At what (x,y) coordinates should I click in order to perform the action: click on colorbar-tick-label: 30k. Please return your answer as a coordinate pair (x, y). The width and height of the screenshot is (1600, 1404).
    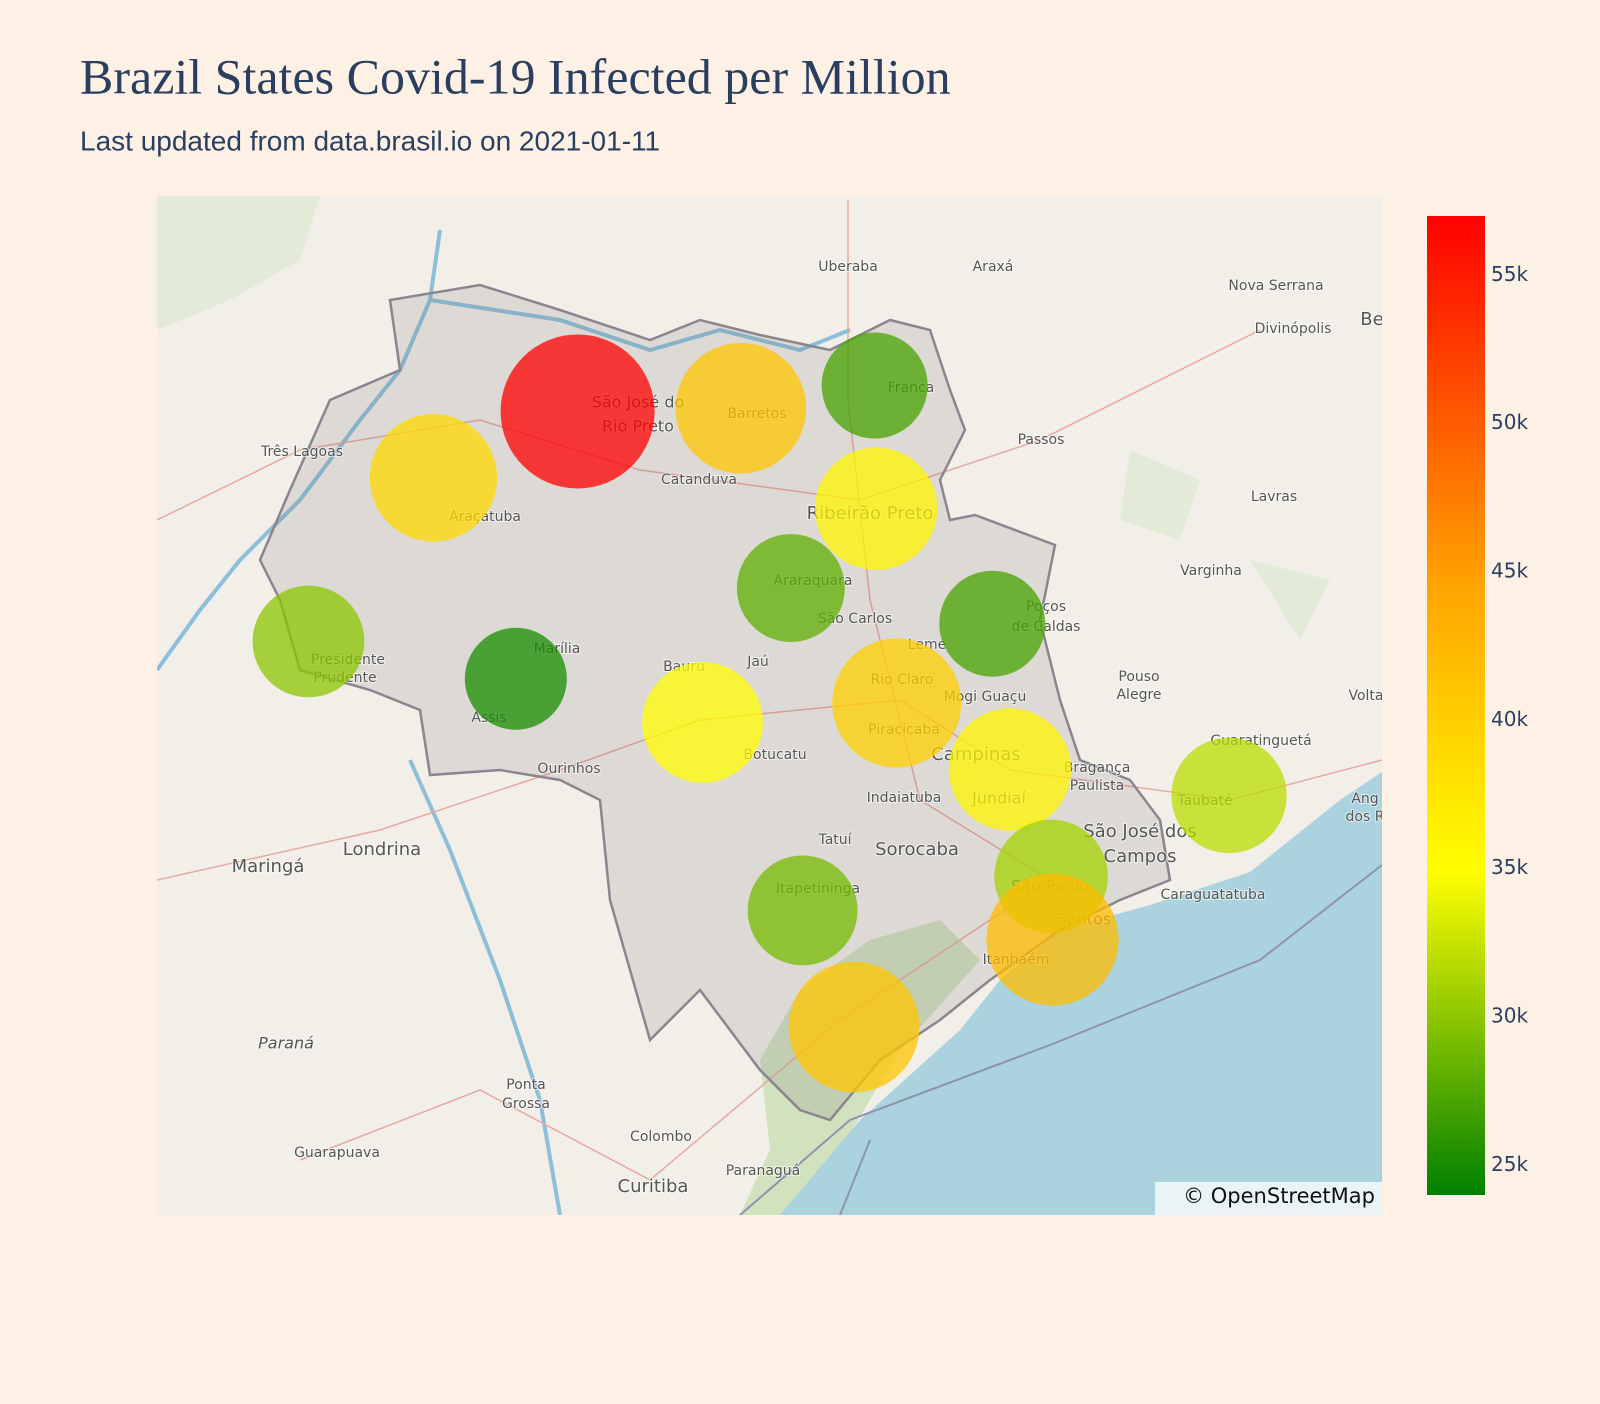
    Looking at the image, I should click on (1509, 1016).